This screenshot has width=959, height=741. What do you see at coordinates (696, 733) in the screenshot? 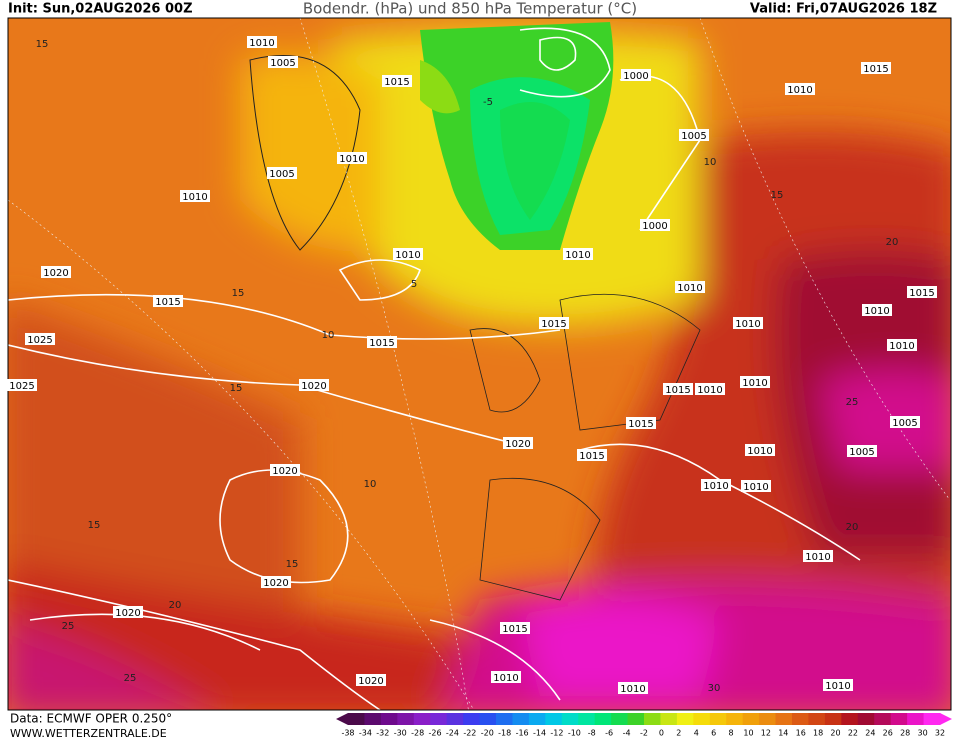
I see `colorbar-label: 4` at bounding box center [696, 733].